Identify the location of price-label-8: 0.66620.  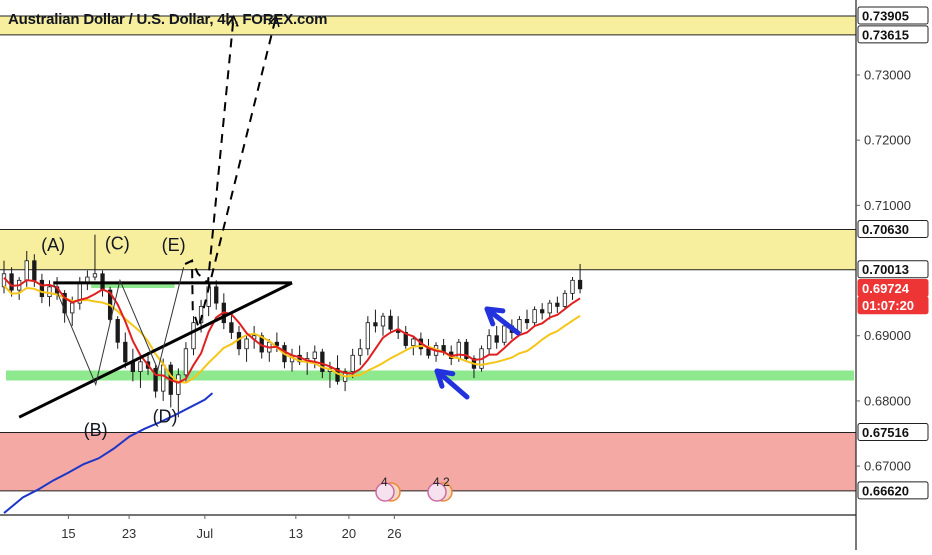
(885, 490).